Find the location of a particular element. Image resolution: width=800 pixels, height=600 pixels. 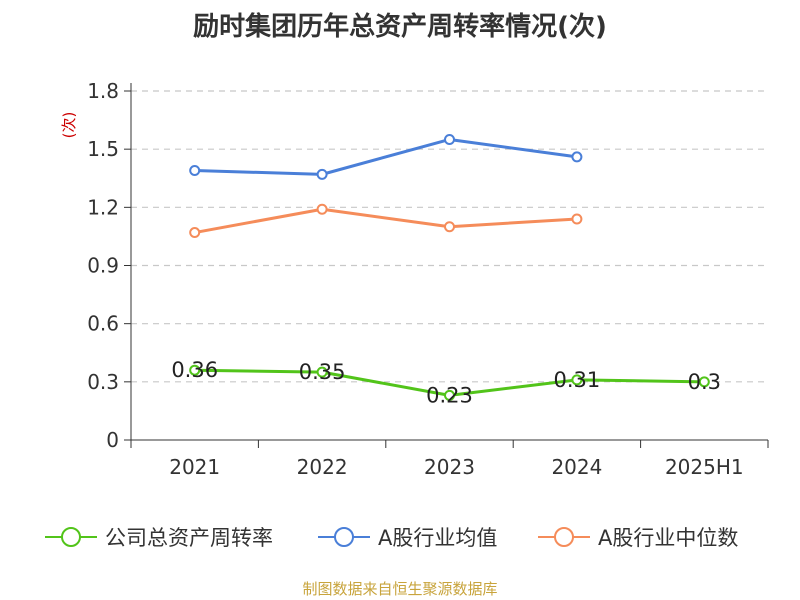

y-tick-label-1: 0.3 is located at coordinates (103, 382).